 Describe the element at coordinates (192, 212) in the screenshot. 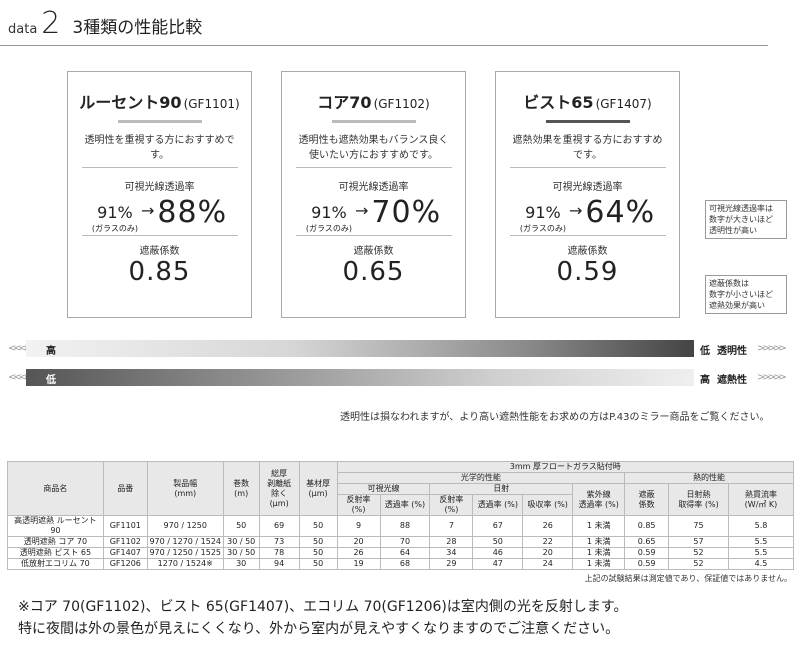

I see `vlt-value: 88%` at that location.